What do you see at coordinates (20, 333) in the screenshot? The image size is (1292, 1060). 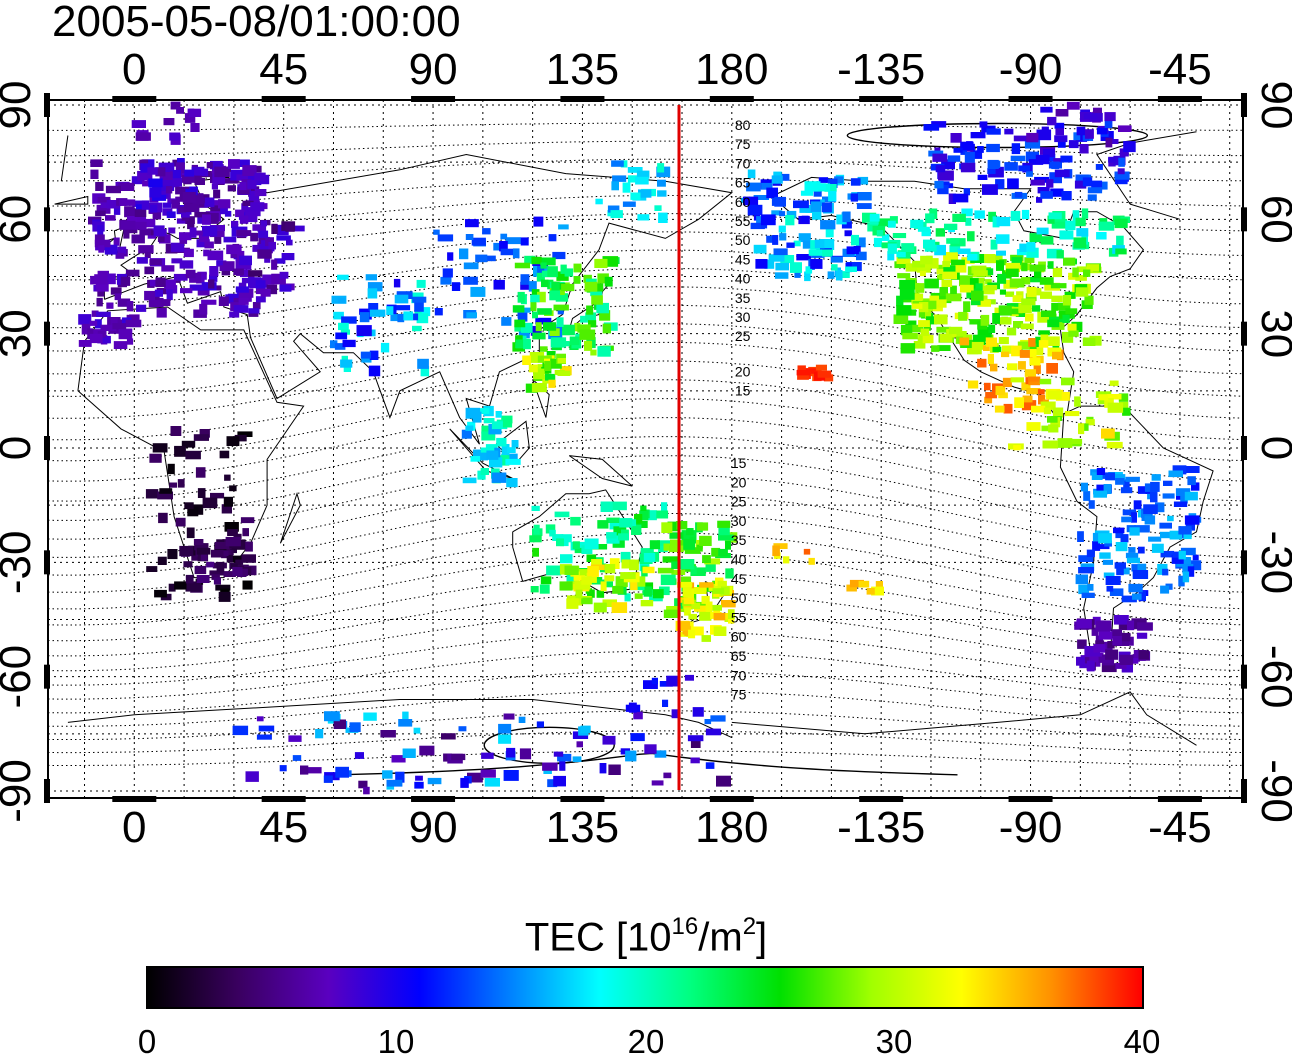 I see `latitude-label: 30` at bounding box center [20, 333].